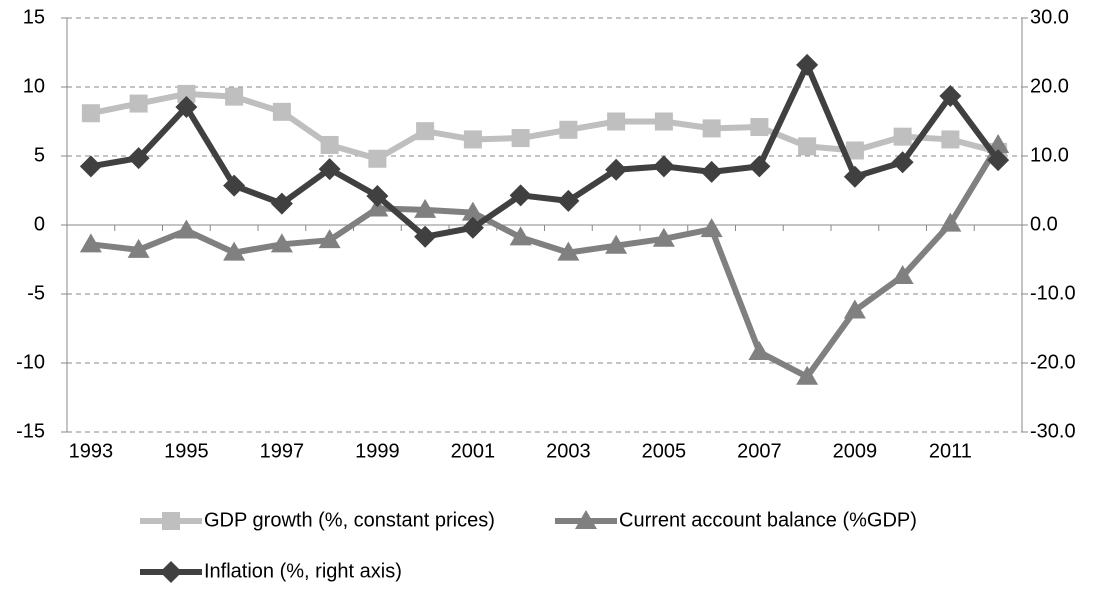 This screenshot has height=589, width=1112. I want to click on y-tick-label: 10, so click(34, 86).